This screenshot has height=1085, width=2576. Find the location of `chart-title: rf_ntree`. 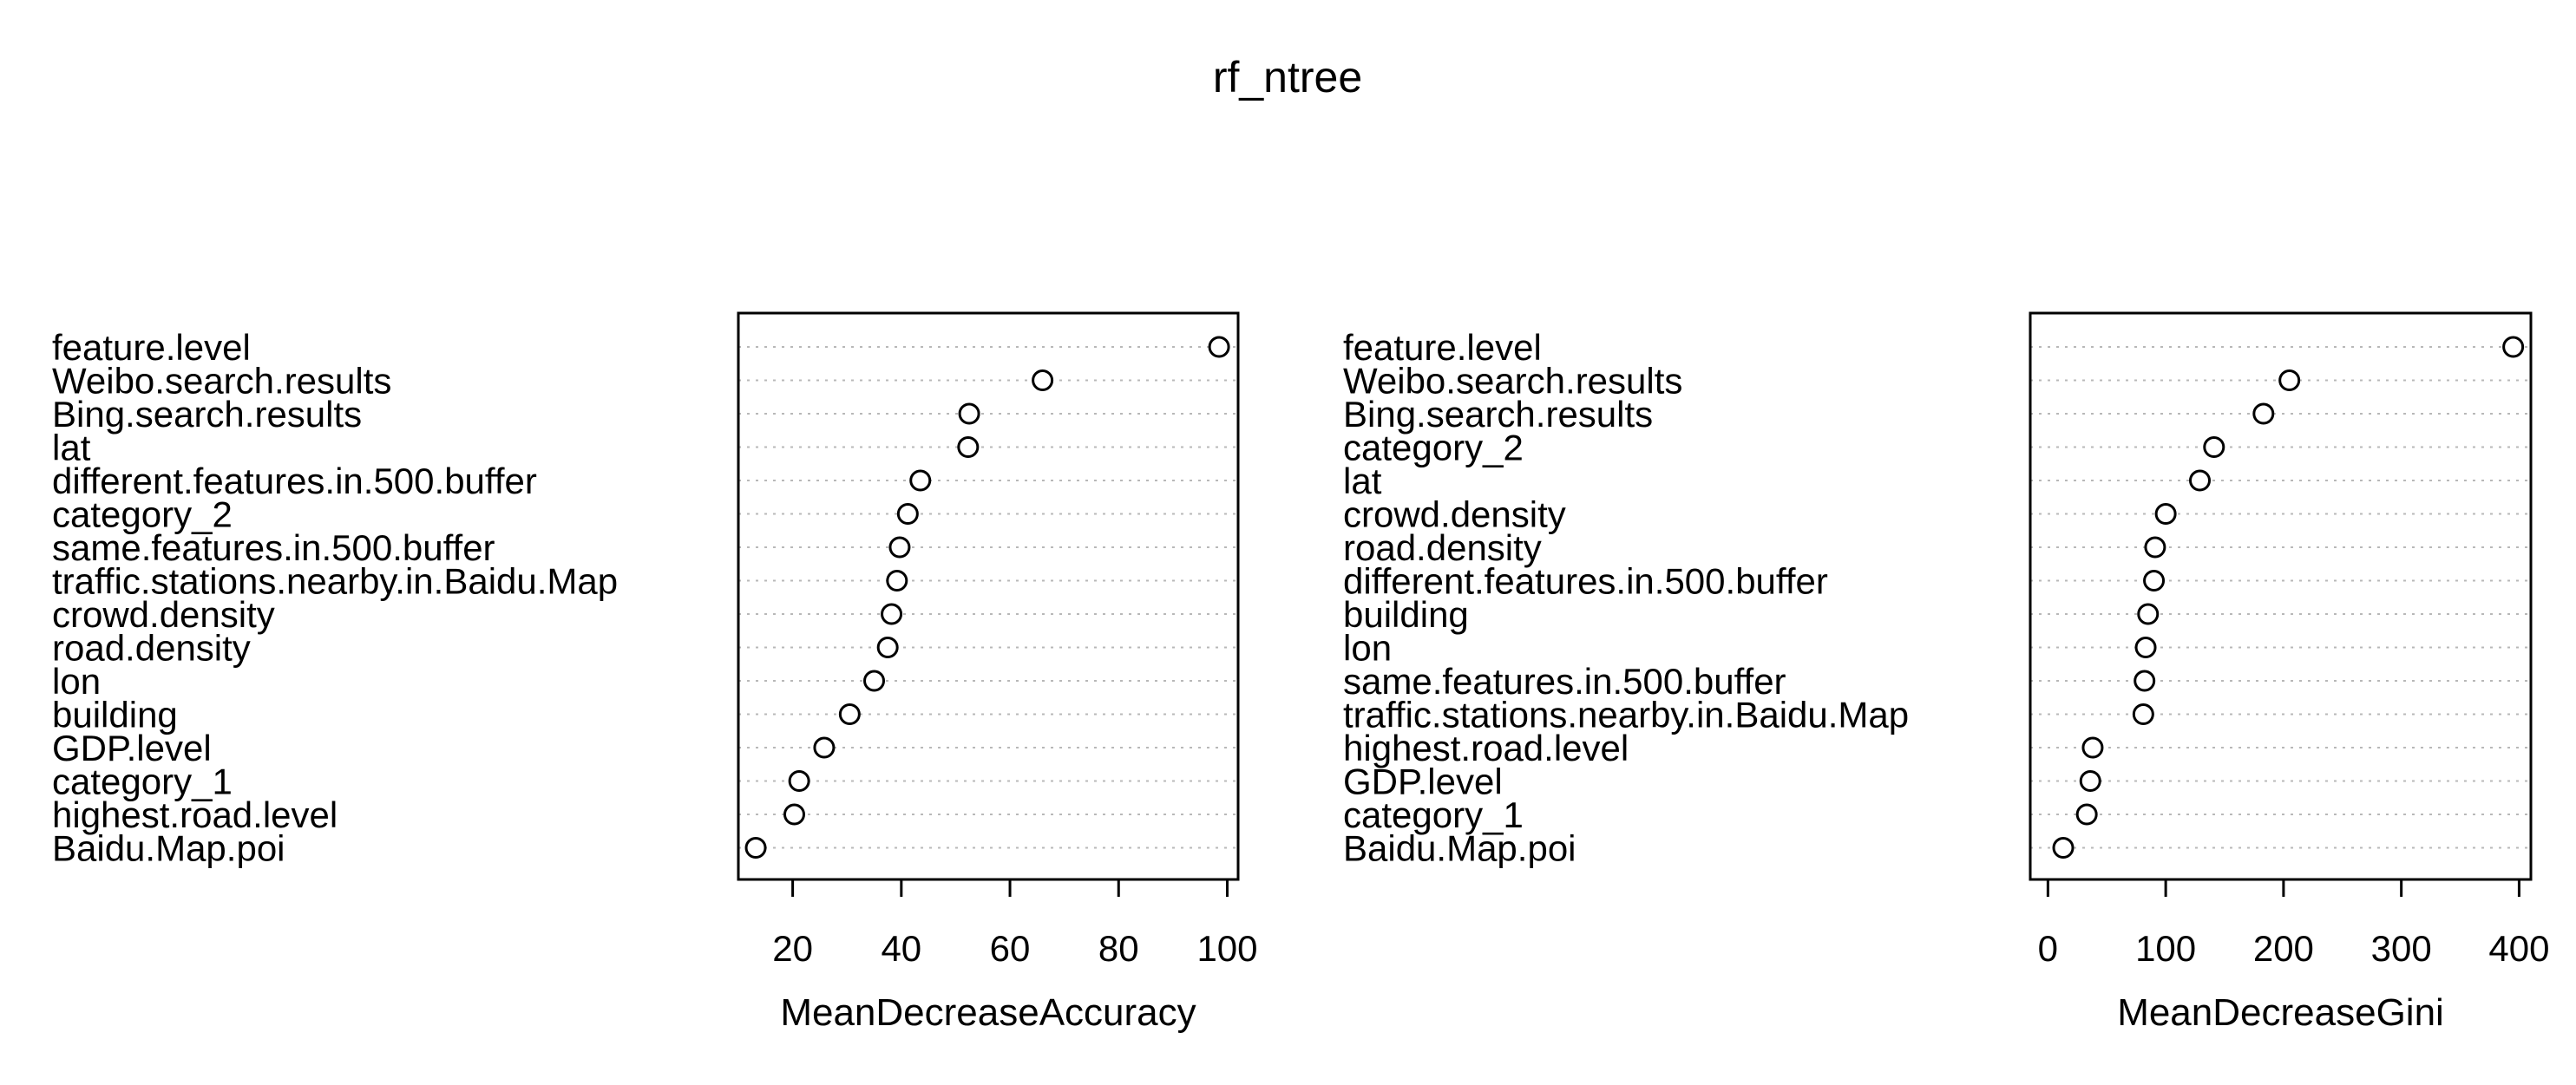

chart-title: rf_ntree is located at coordinates (1287, 77).